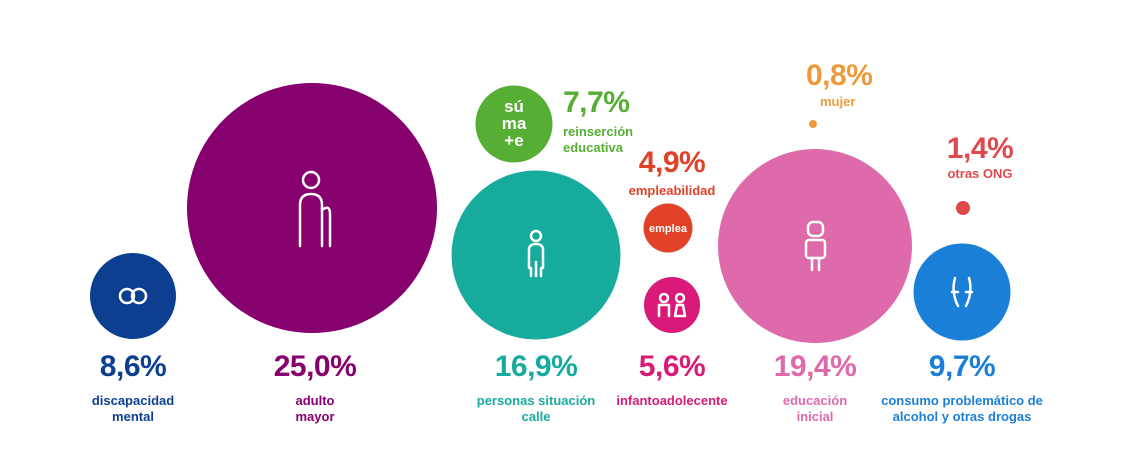  Describe the element at coordinates (672, 366) in the screenshot. I see `value-label: 5,6%` at that location.